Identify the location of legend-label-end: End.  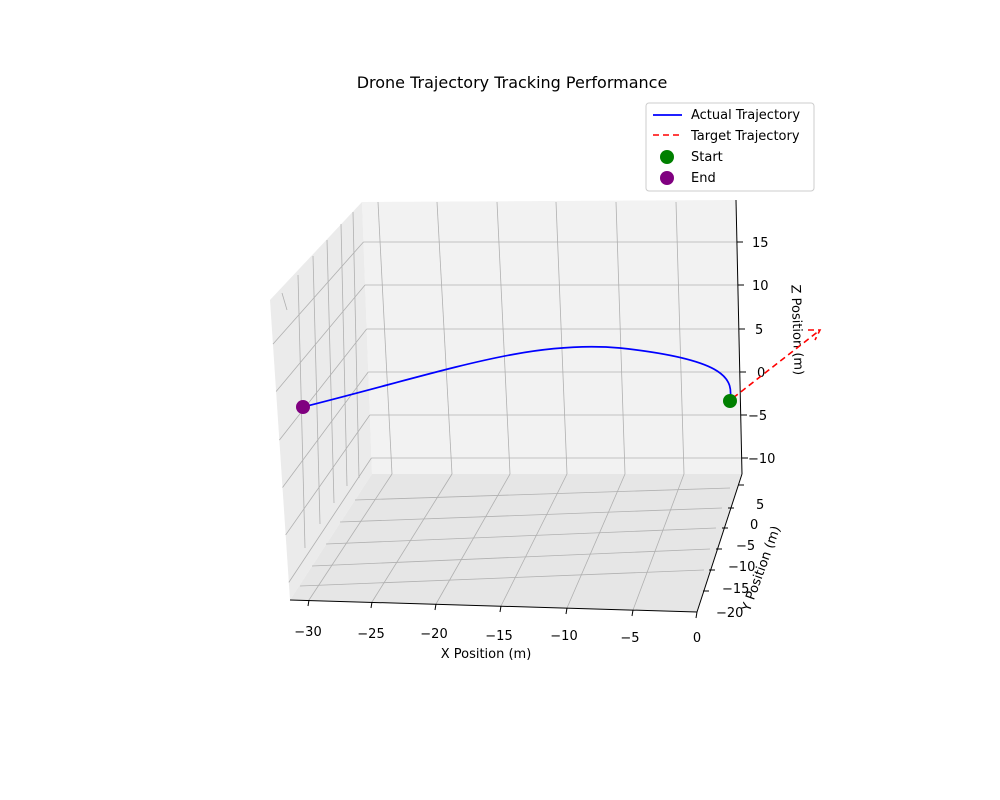
(703, 178).